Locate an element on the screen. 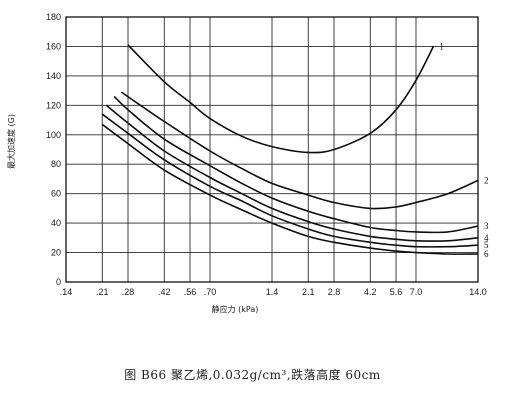 The width and height of the screenshot is (505, 400). y-tick-label: 180 is located at coordinates (53, 17).